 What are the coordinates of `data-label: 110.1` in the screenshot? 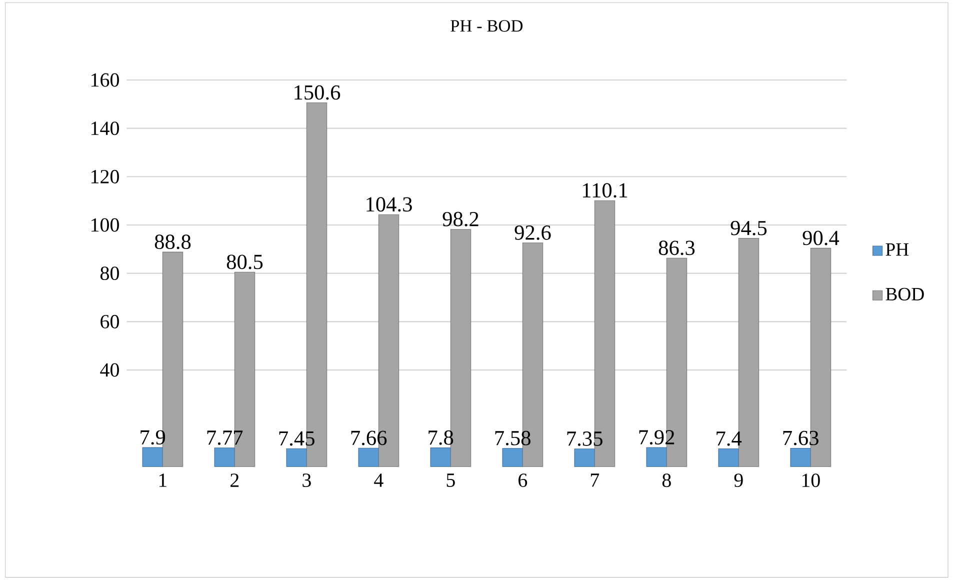 It's located at (605, 190).